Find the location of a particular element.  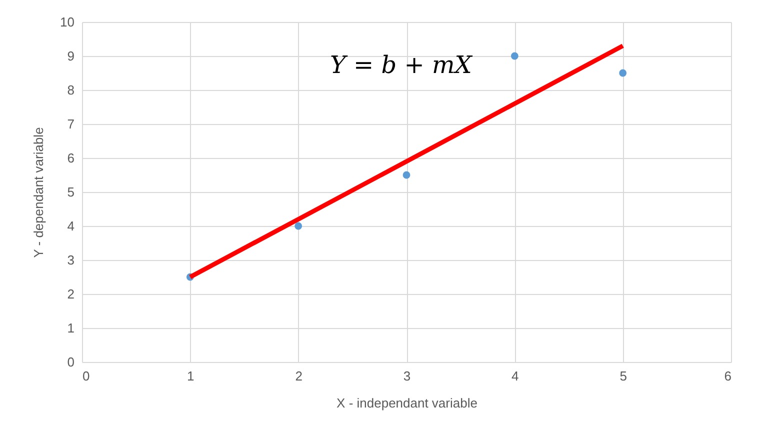

x-tick-label: 3 is located at coordinates (407, 376).